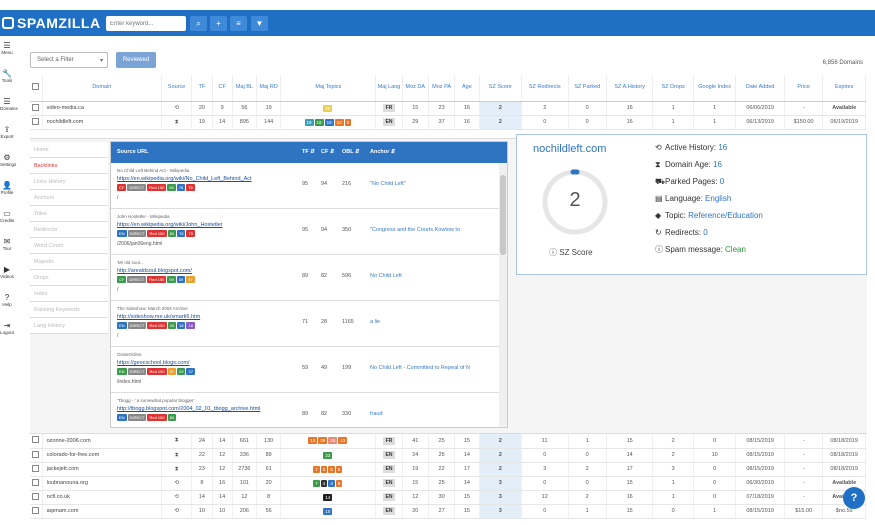 This screenshot has width=875, height=525. Describe the element at coordinates (133, 152) in the screenshot. I see `col-source-url: Source URL` at that location.